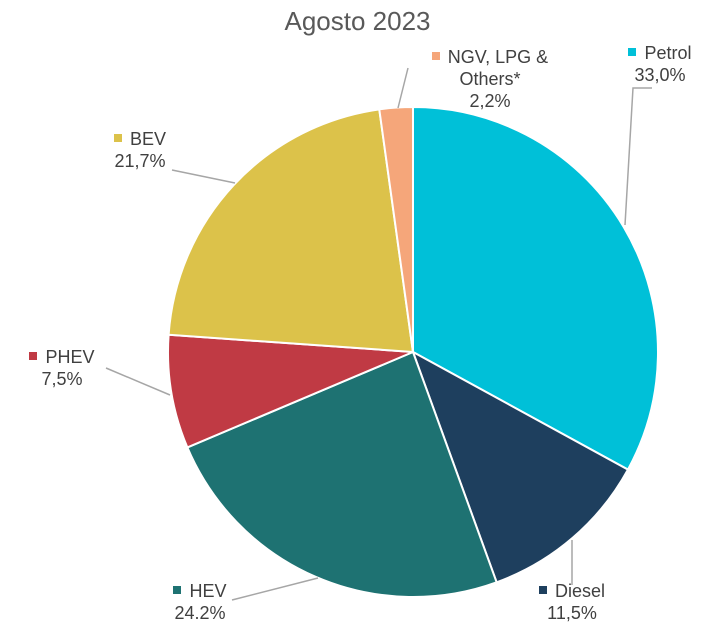 The height and width of the screenshot is (628, 715). I want to click on label-name-line: PHEV, so click(62, 357).